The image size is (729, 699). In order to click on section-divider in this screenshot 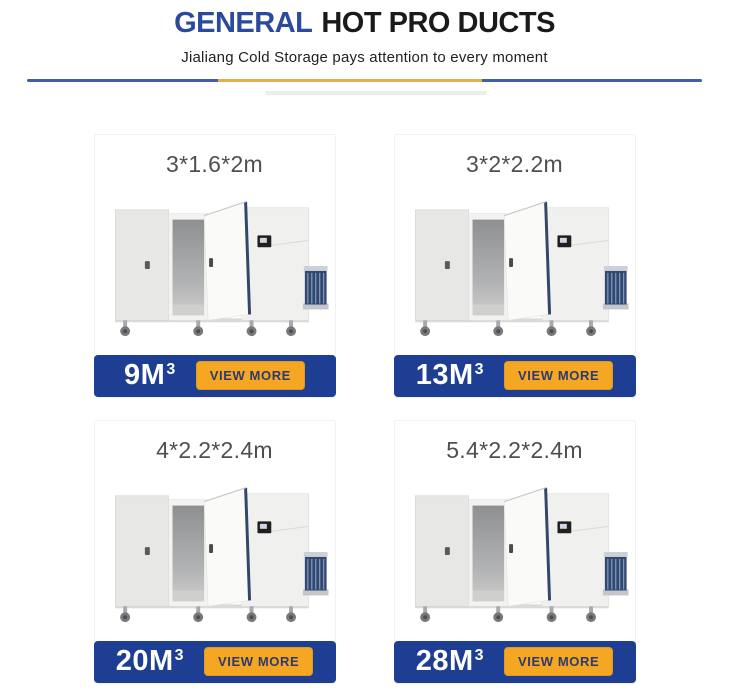, I will do `click(364, 80)`.